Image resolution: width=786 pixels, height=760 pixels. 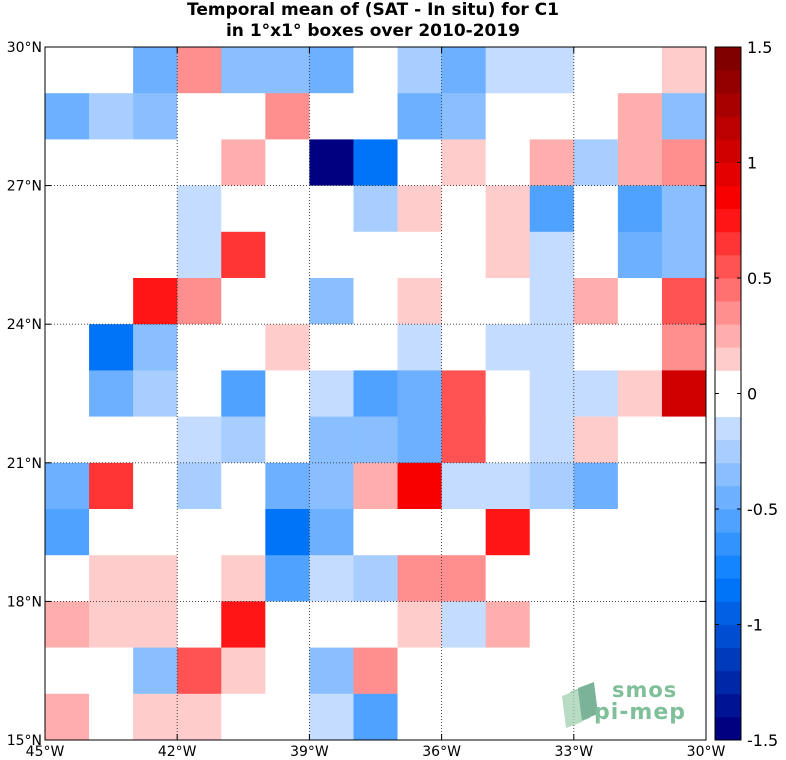 What do you see at coordinates (373, 31) in the screenshot?
I see `chart-title-line2: in 1°x1° boxes over 2010-2019` at bounding box center [373, 31].